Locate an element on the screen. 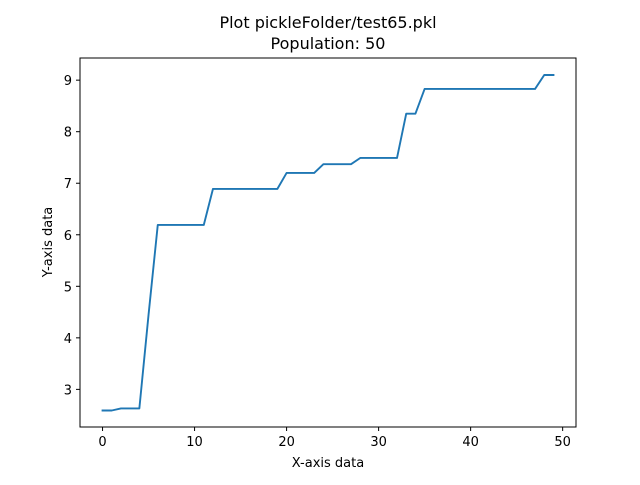  y-tick-label: 9 is located at coordinates (68, 81).